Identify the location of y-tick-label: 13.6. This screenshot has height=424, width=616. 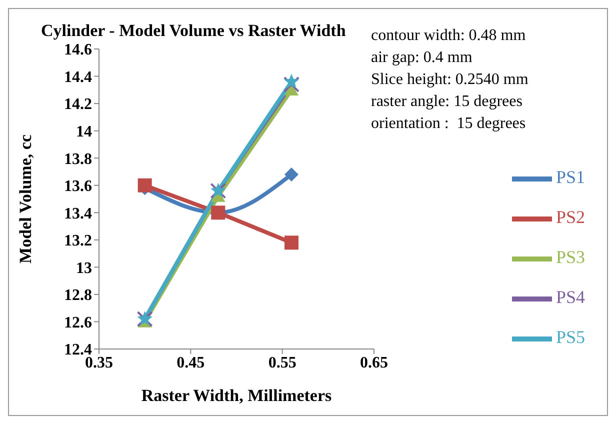
(78, 187).